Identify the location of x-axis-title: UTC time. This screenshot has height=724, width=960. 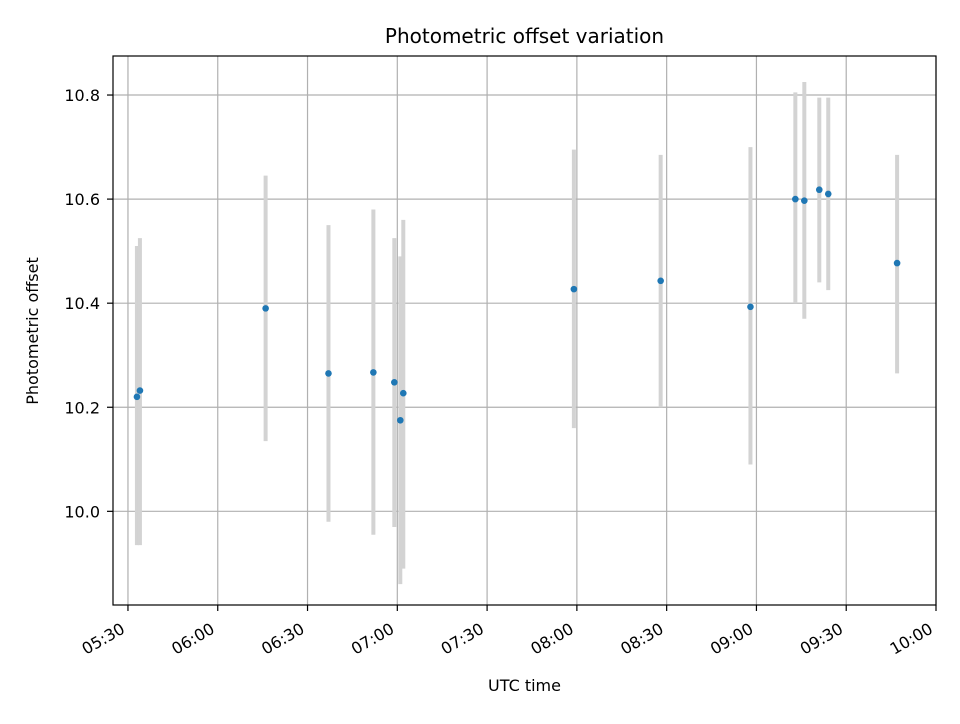
(524, 685).